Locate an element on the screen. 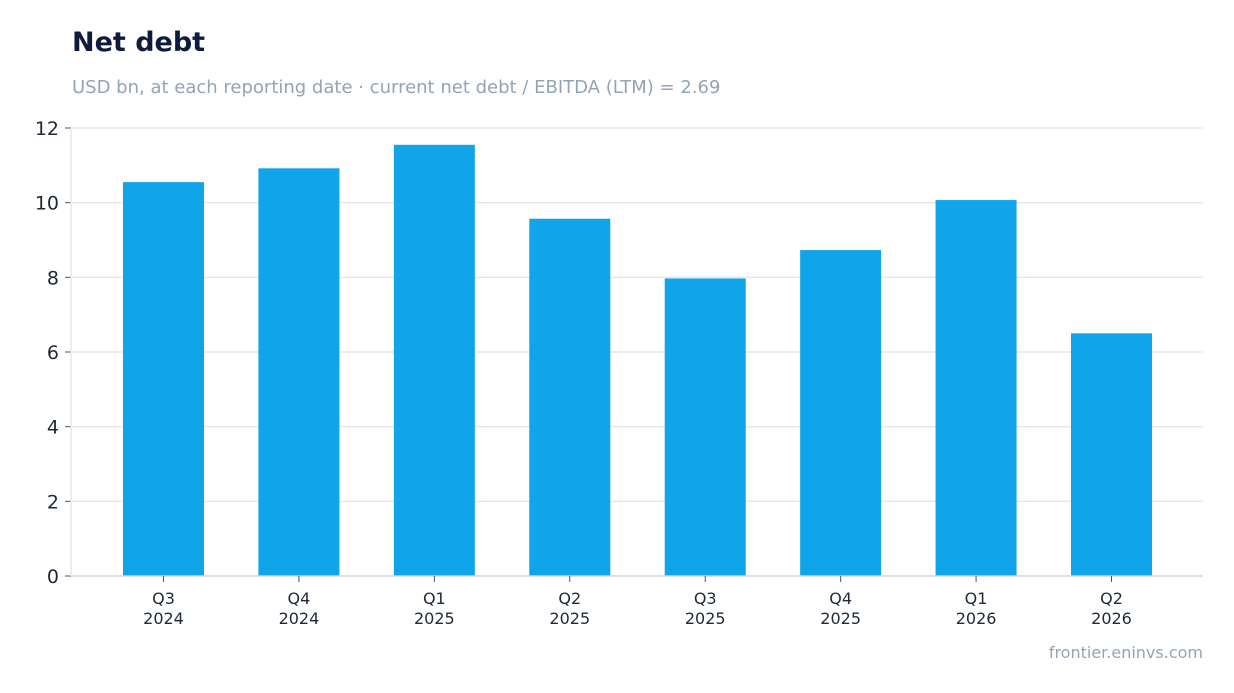 The height and width of the screenshot is (693, 1234). x-tick-label: Q2 2026 is located at coordinates (1111, 608).